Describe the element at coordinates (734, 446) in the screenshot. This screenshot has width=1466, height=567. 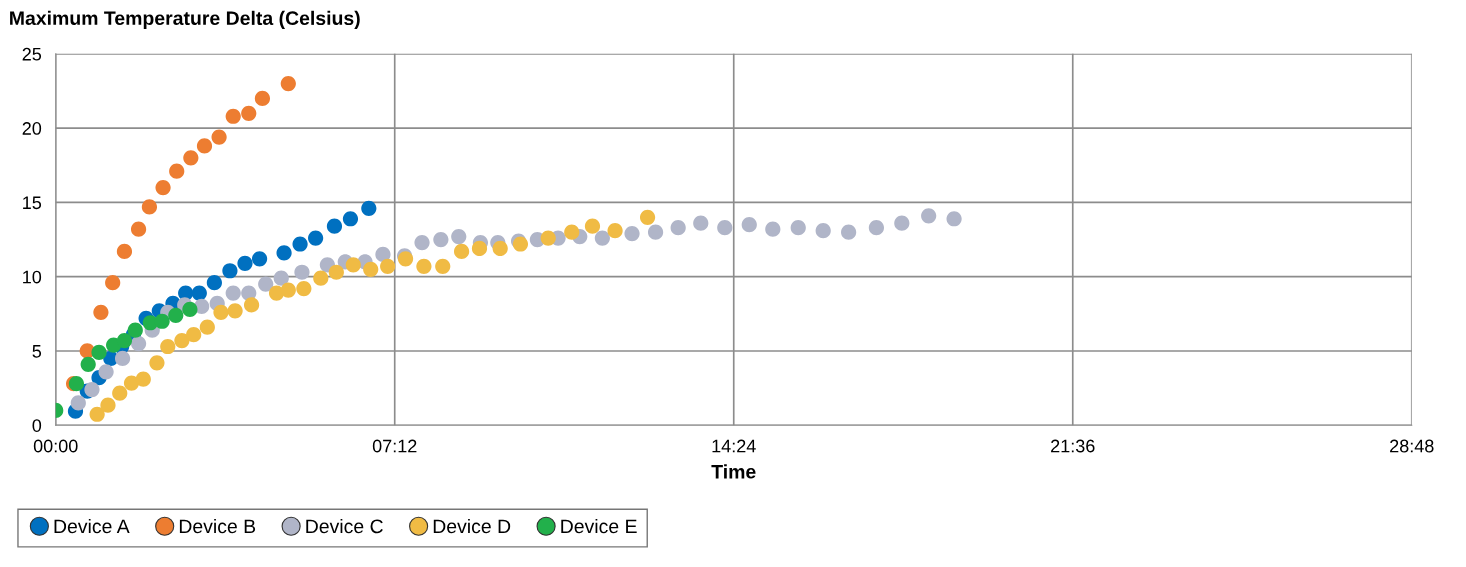
I see `x-tick-label: 14:24` at that location.